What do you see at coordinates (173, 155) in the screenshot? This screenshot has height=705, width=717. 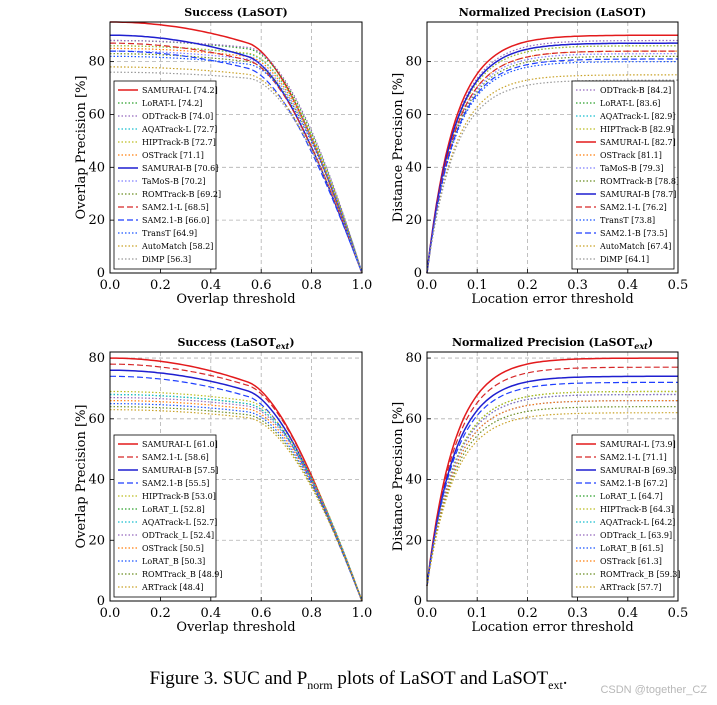 I see `legend-label-ostrack: OSTrack [71.1]` at bounding box center [173, 155].